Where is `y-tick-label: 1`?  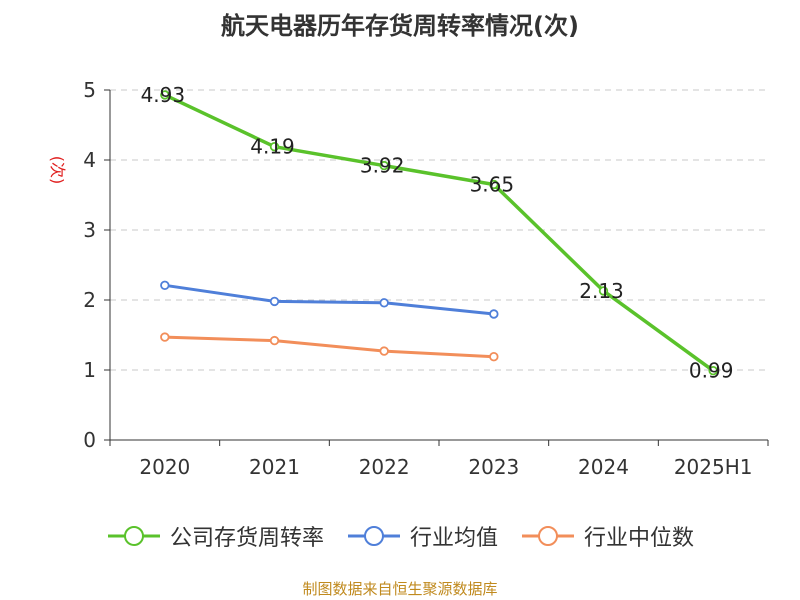
y-tick-label: 1 is located at coordinates (89, 370).